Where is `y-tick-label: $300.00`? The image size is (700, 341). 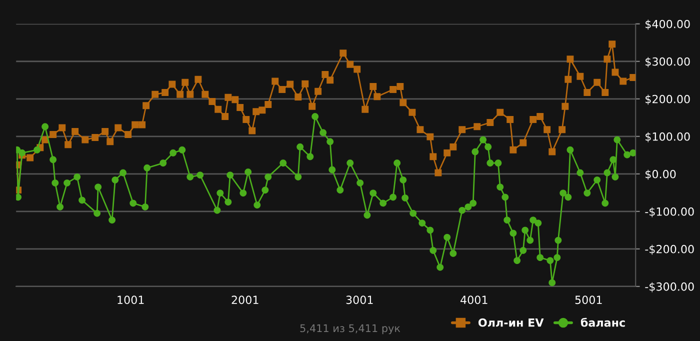
y-tick-label: $300.00 is located at coordinates (668, 62).